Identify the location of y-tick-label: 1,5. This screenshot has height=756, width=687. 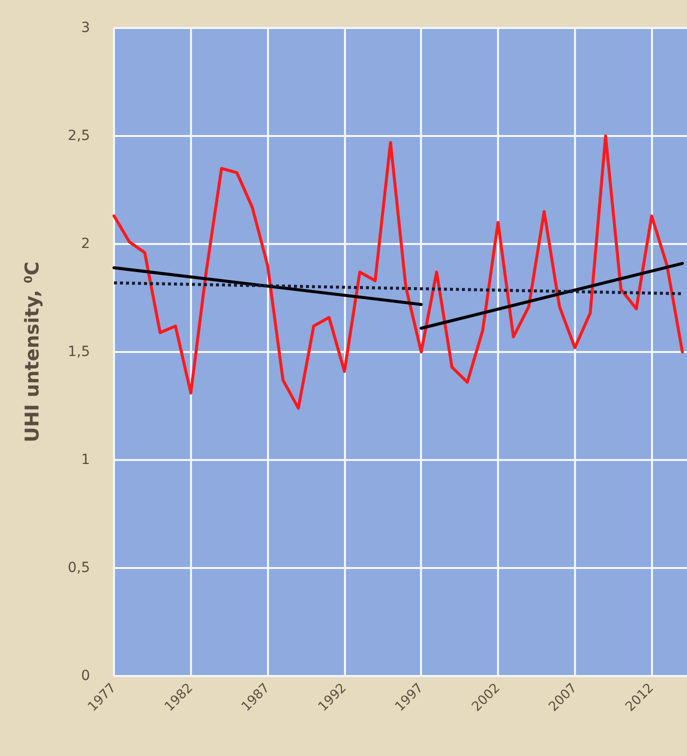
(79, 352).